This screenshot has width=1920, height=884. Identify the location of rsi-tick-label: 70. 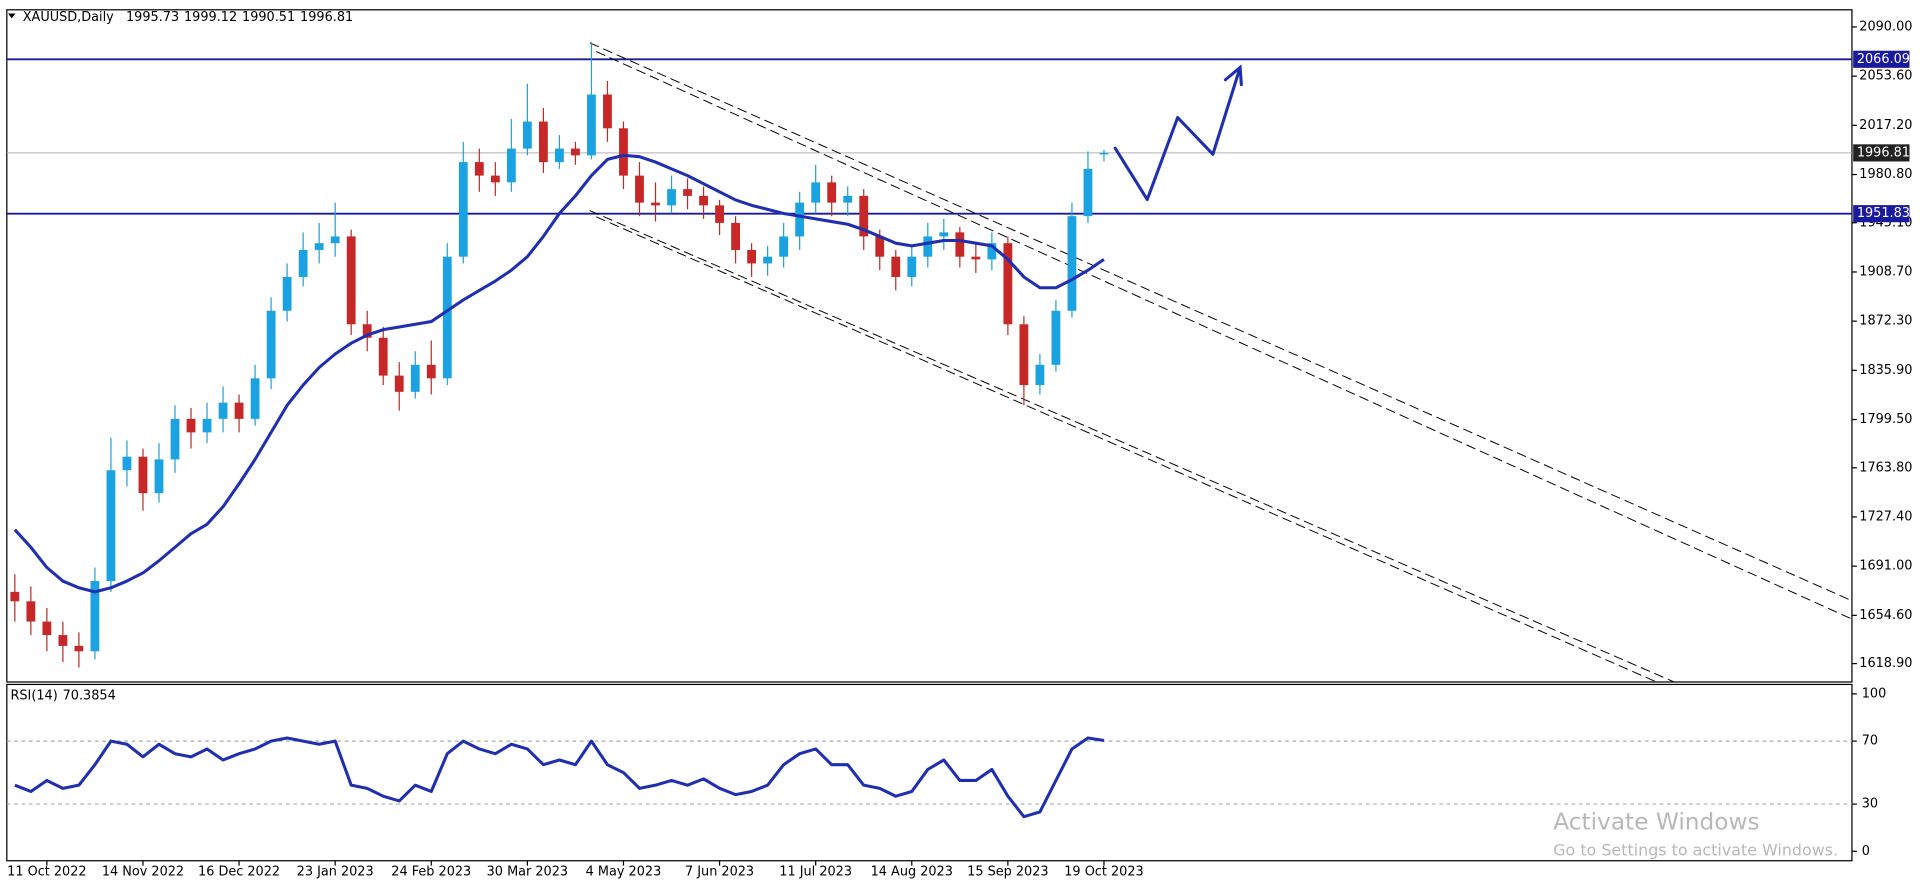
(1870, 741).